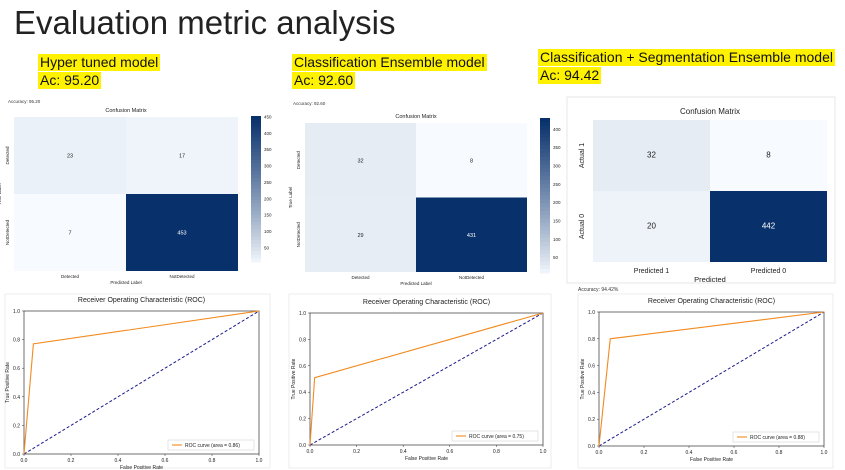 This screenshot has width=845, height=470. I want to click on roc2-ytick-label: 0.8, so click(302, 340).